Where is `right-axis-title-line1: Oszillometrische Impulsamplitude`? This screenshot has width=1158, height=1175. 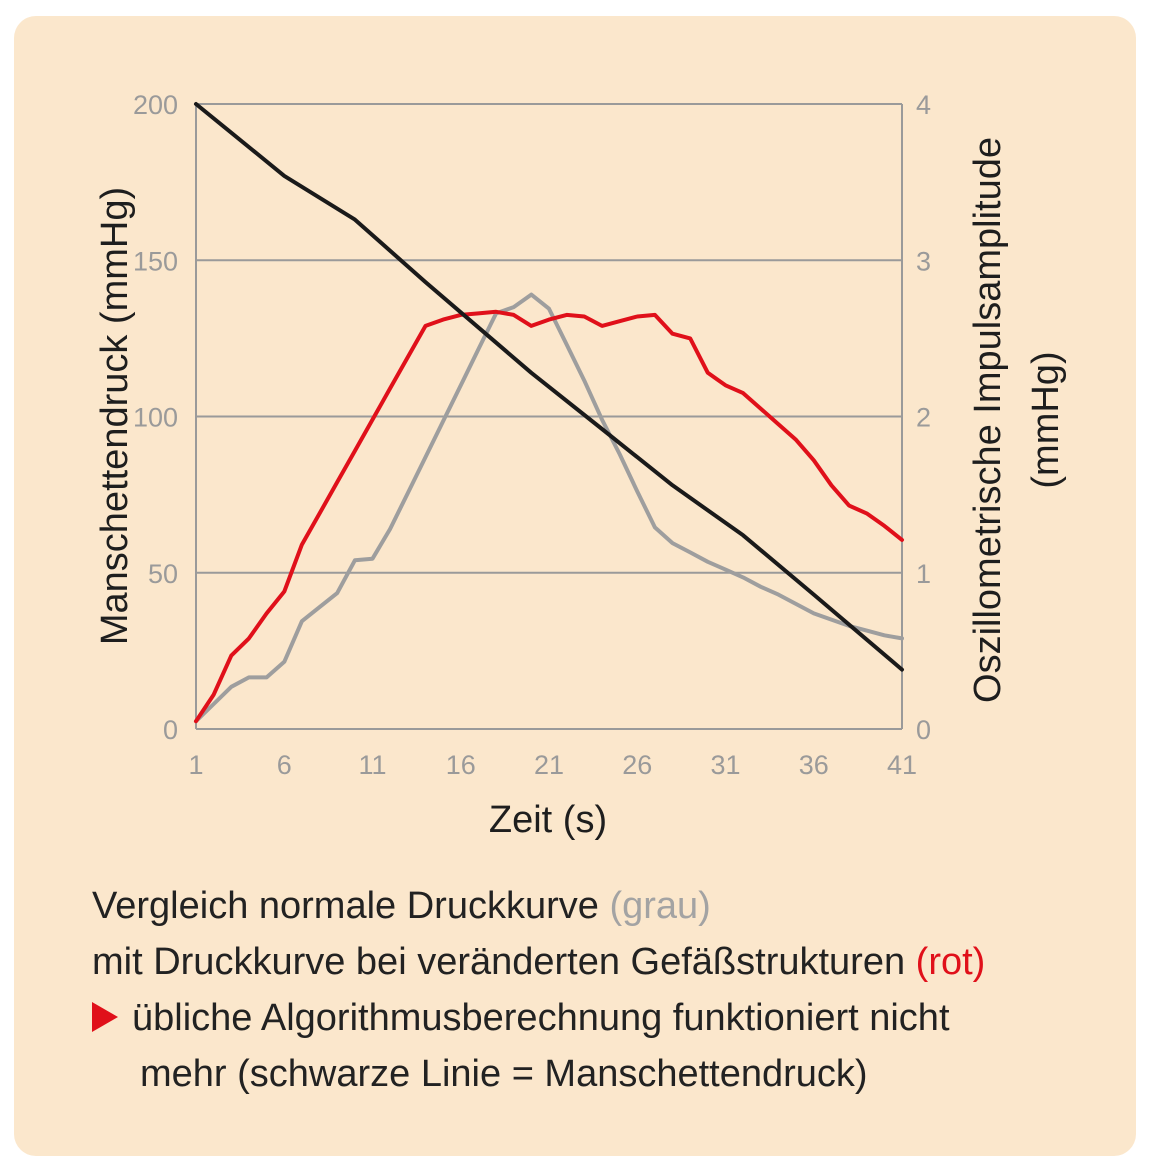
right-axis-title-line1: Oszillometrische Impulsamplitude is located at coordinates (988, 420).